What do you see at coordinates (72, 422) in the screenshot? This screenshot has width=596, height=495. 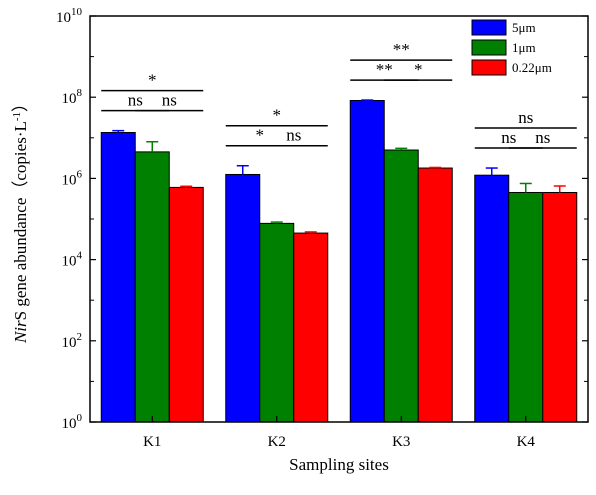 I see `y-tick-label: 10⁰` at bounding box center [72, 422].